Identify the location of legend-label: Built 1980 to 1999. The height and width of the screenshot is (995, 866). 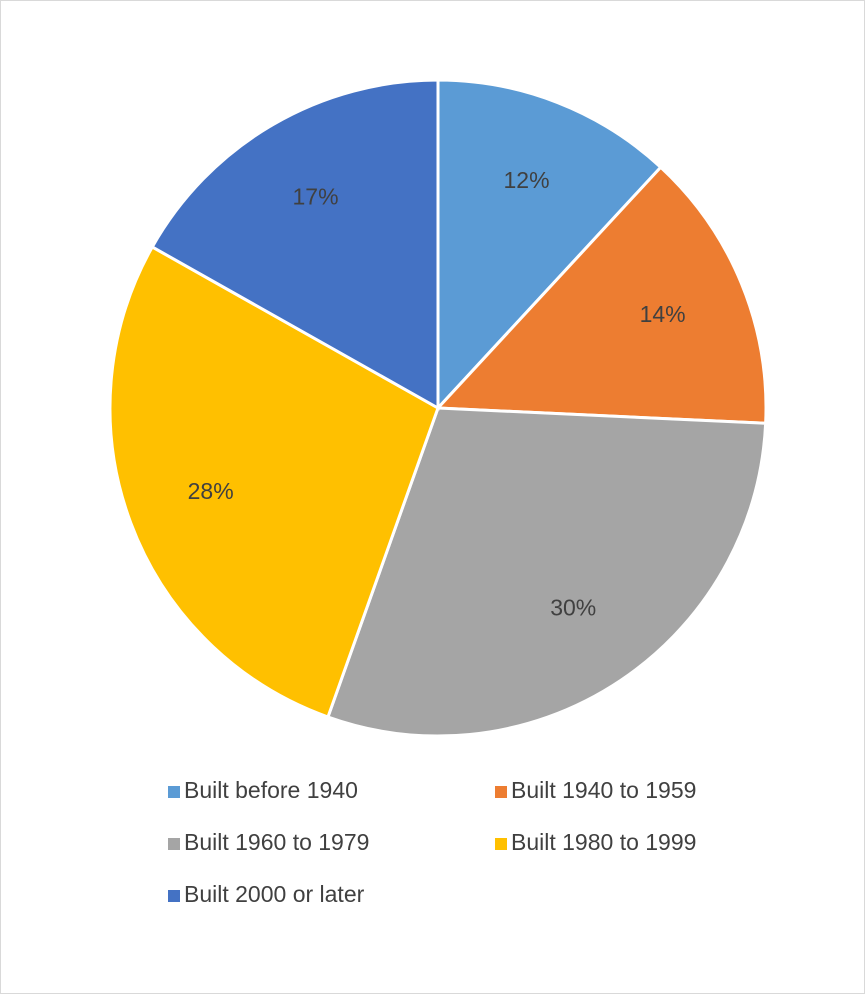
(603, 842).